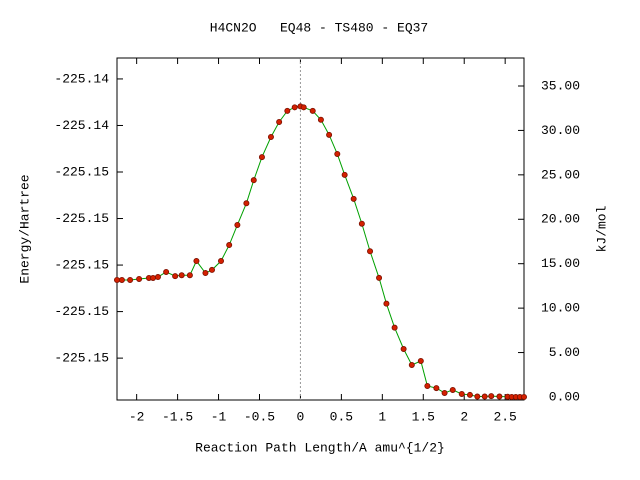 This screenshot has width=640, height=480. What do you see at coordinates (601, 228) in the screenshot?
I see `y2-axis-label: kJ/mol` at bounding box center [601, 228].